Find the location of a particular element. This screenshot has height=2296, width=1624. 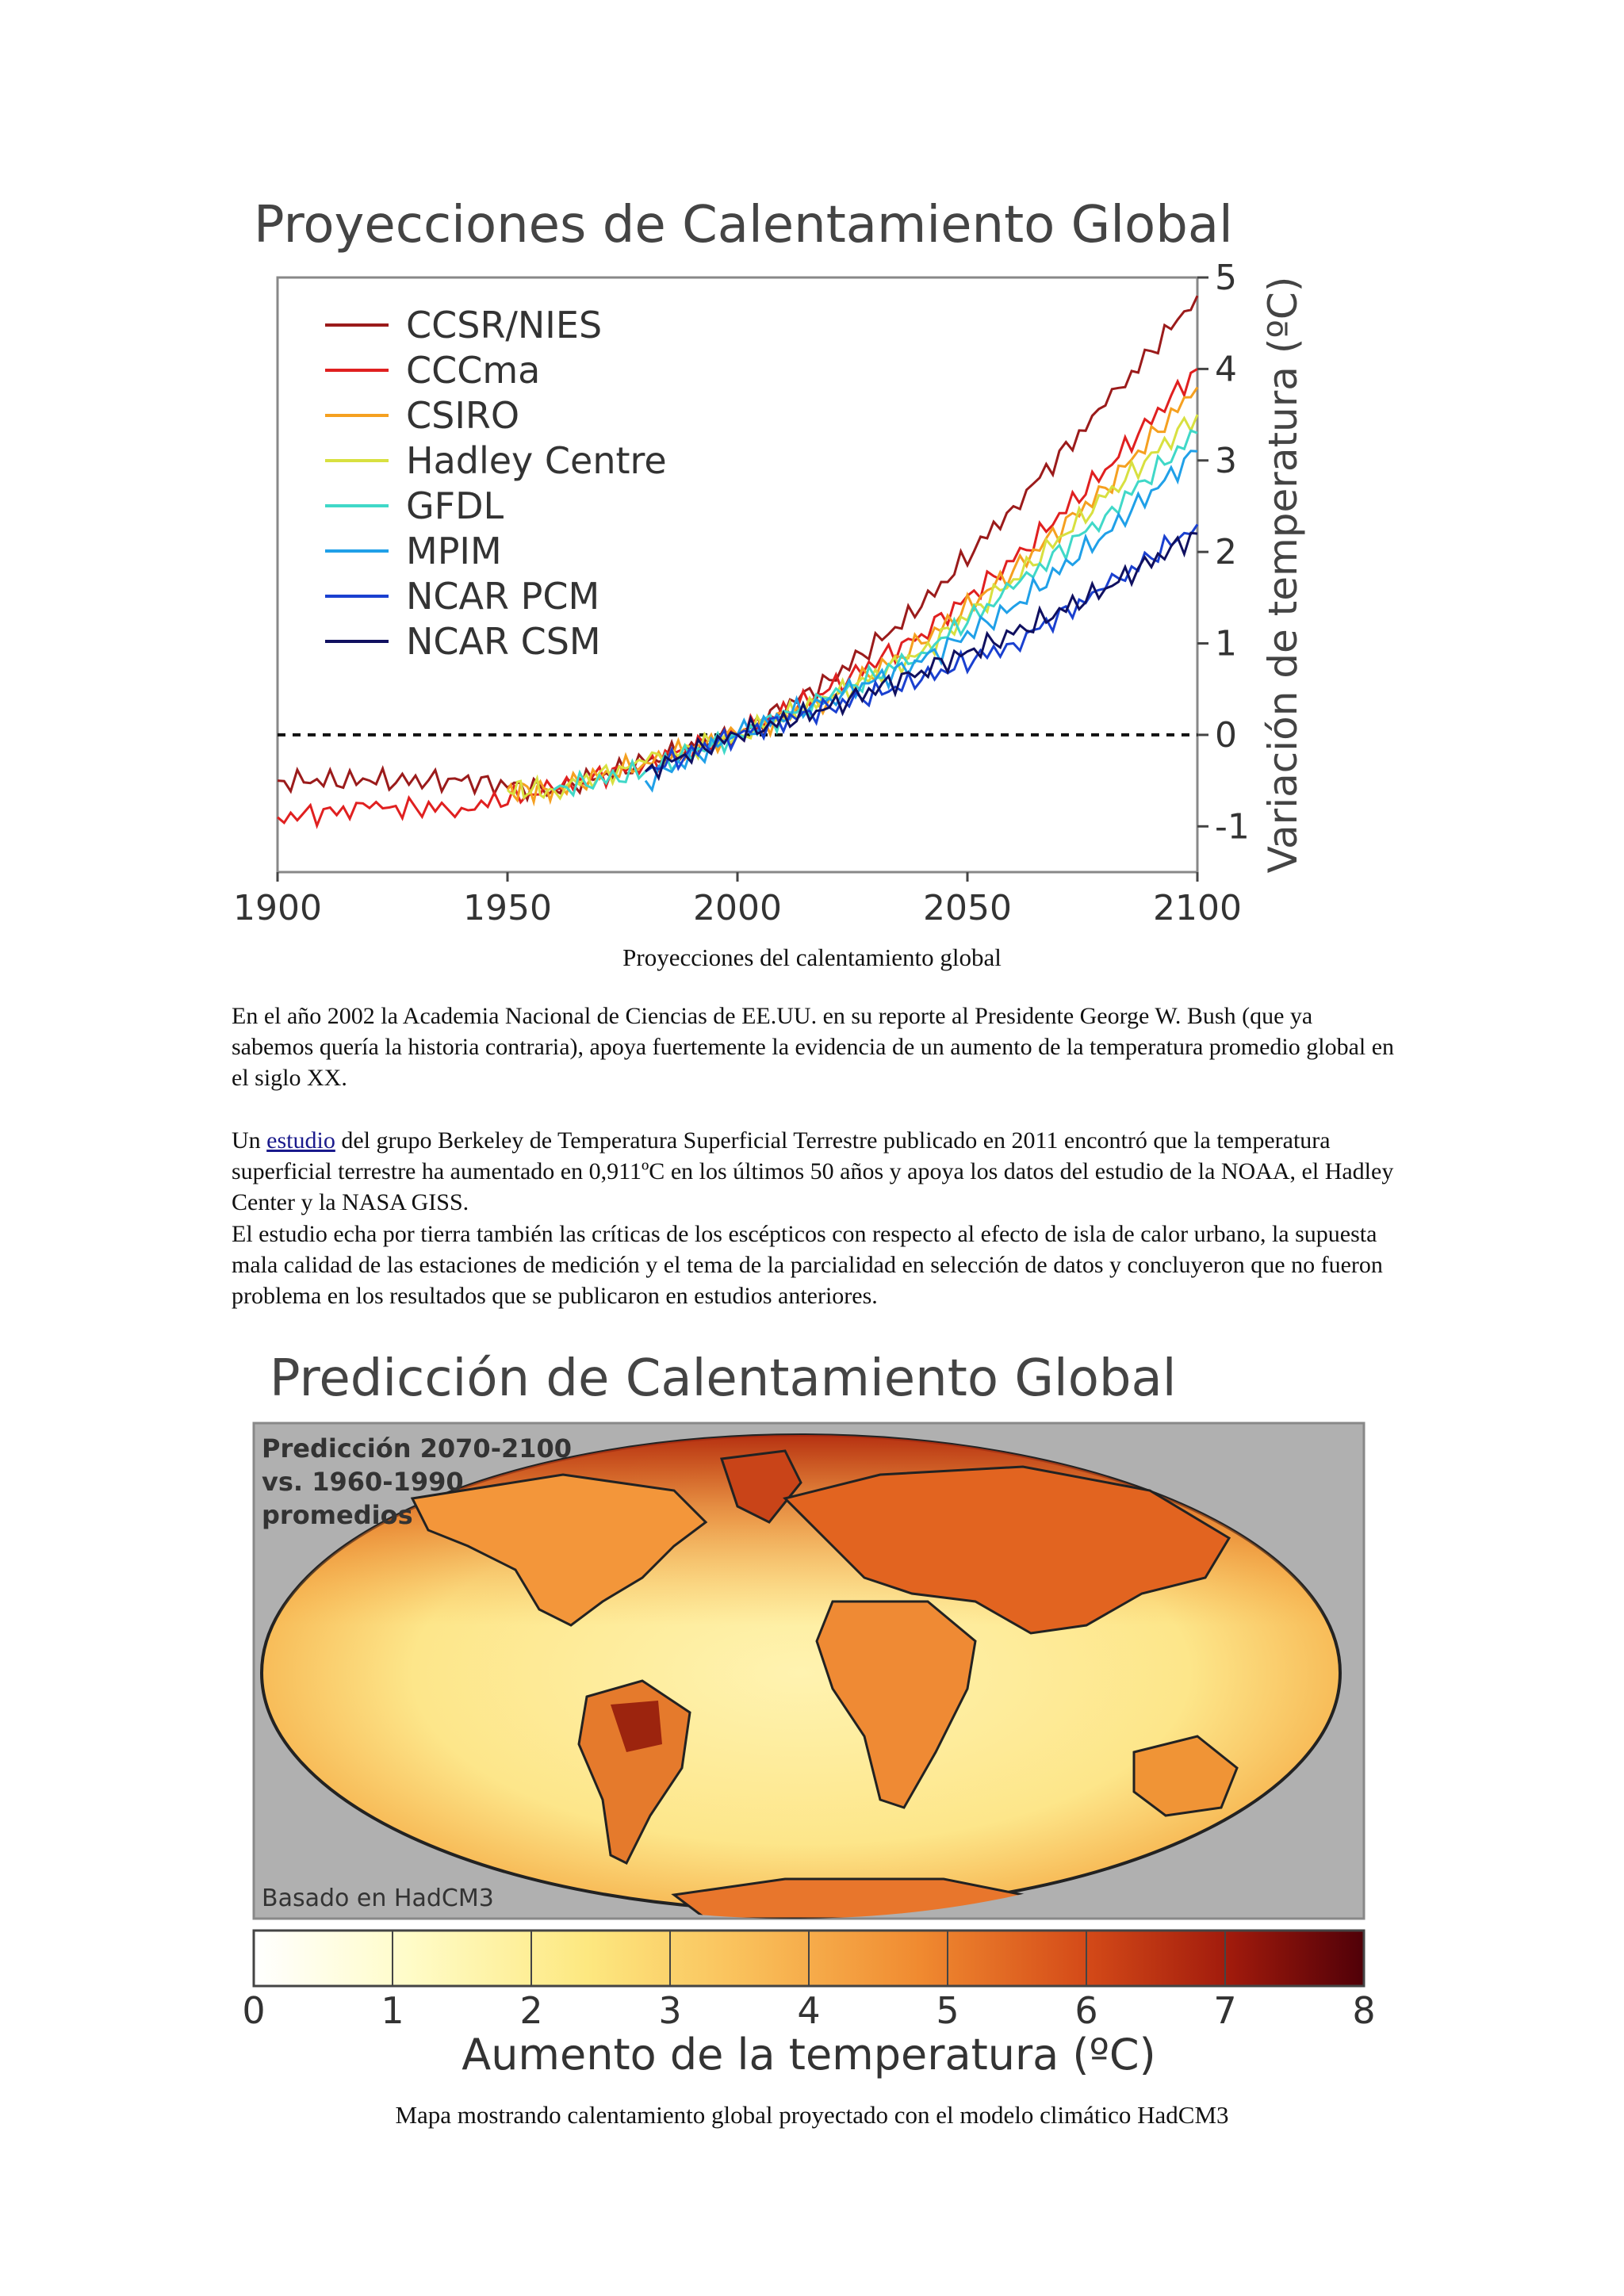

colorbar-tick-label-7: 7 is located at coordinates (1224, 2011).